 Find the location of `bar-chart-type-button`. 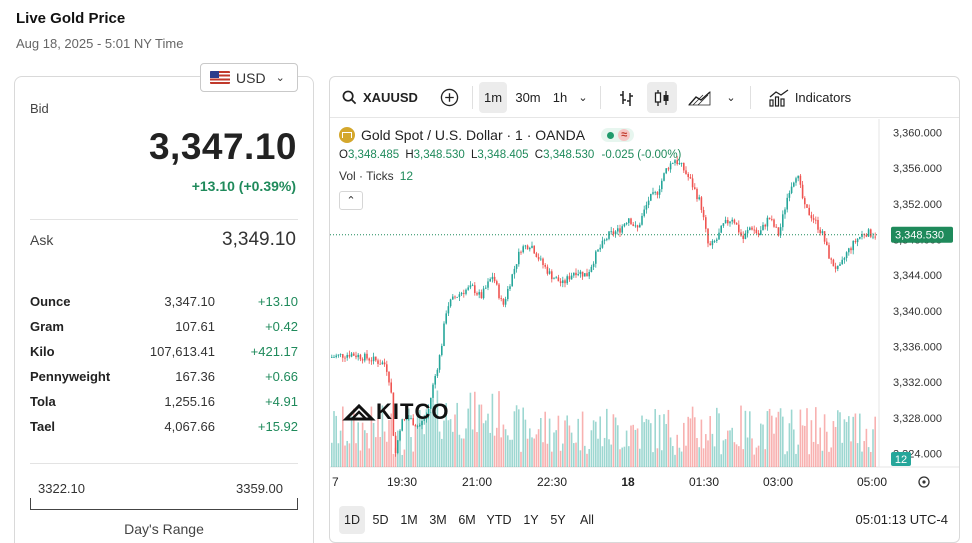

bar-chart-type-button is located at coordinates (627, 97).